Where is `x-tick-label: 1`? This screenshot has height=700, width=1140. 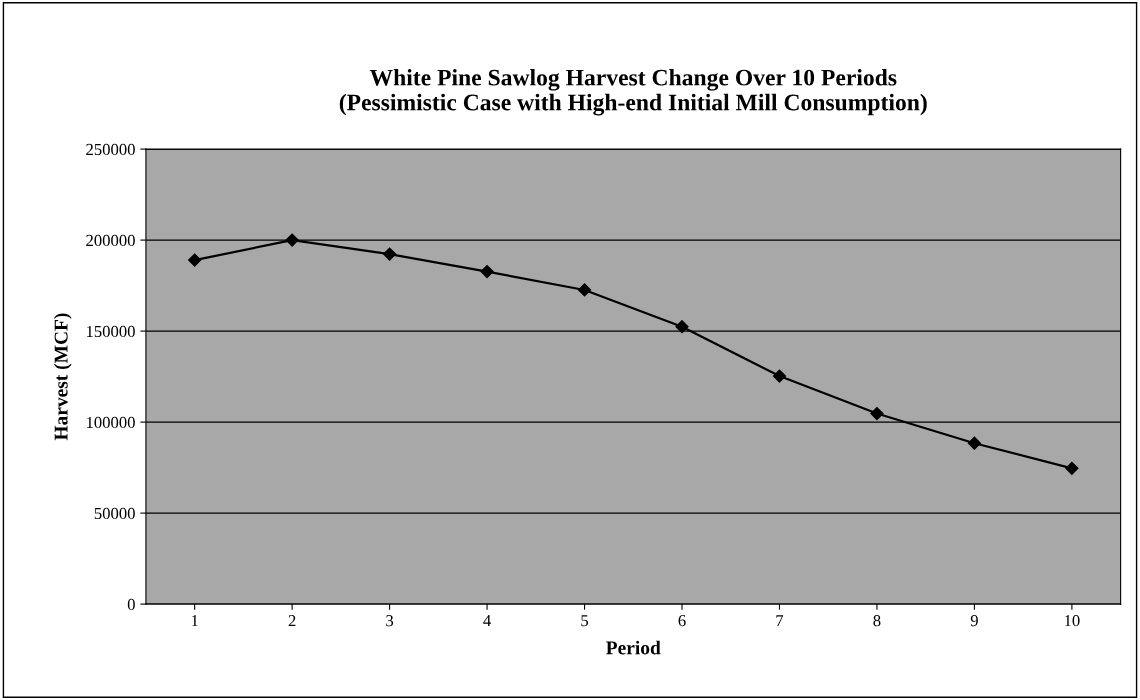 x-tick-label: 1 is located at coordinates (194, 621).